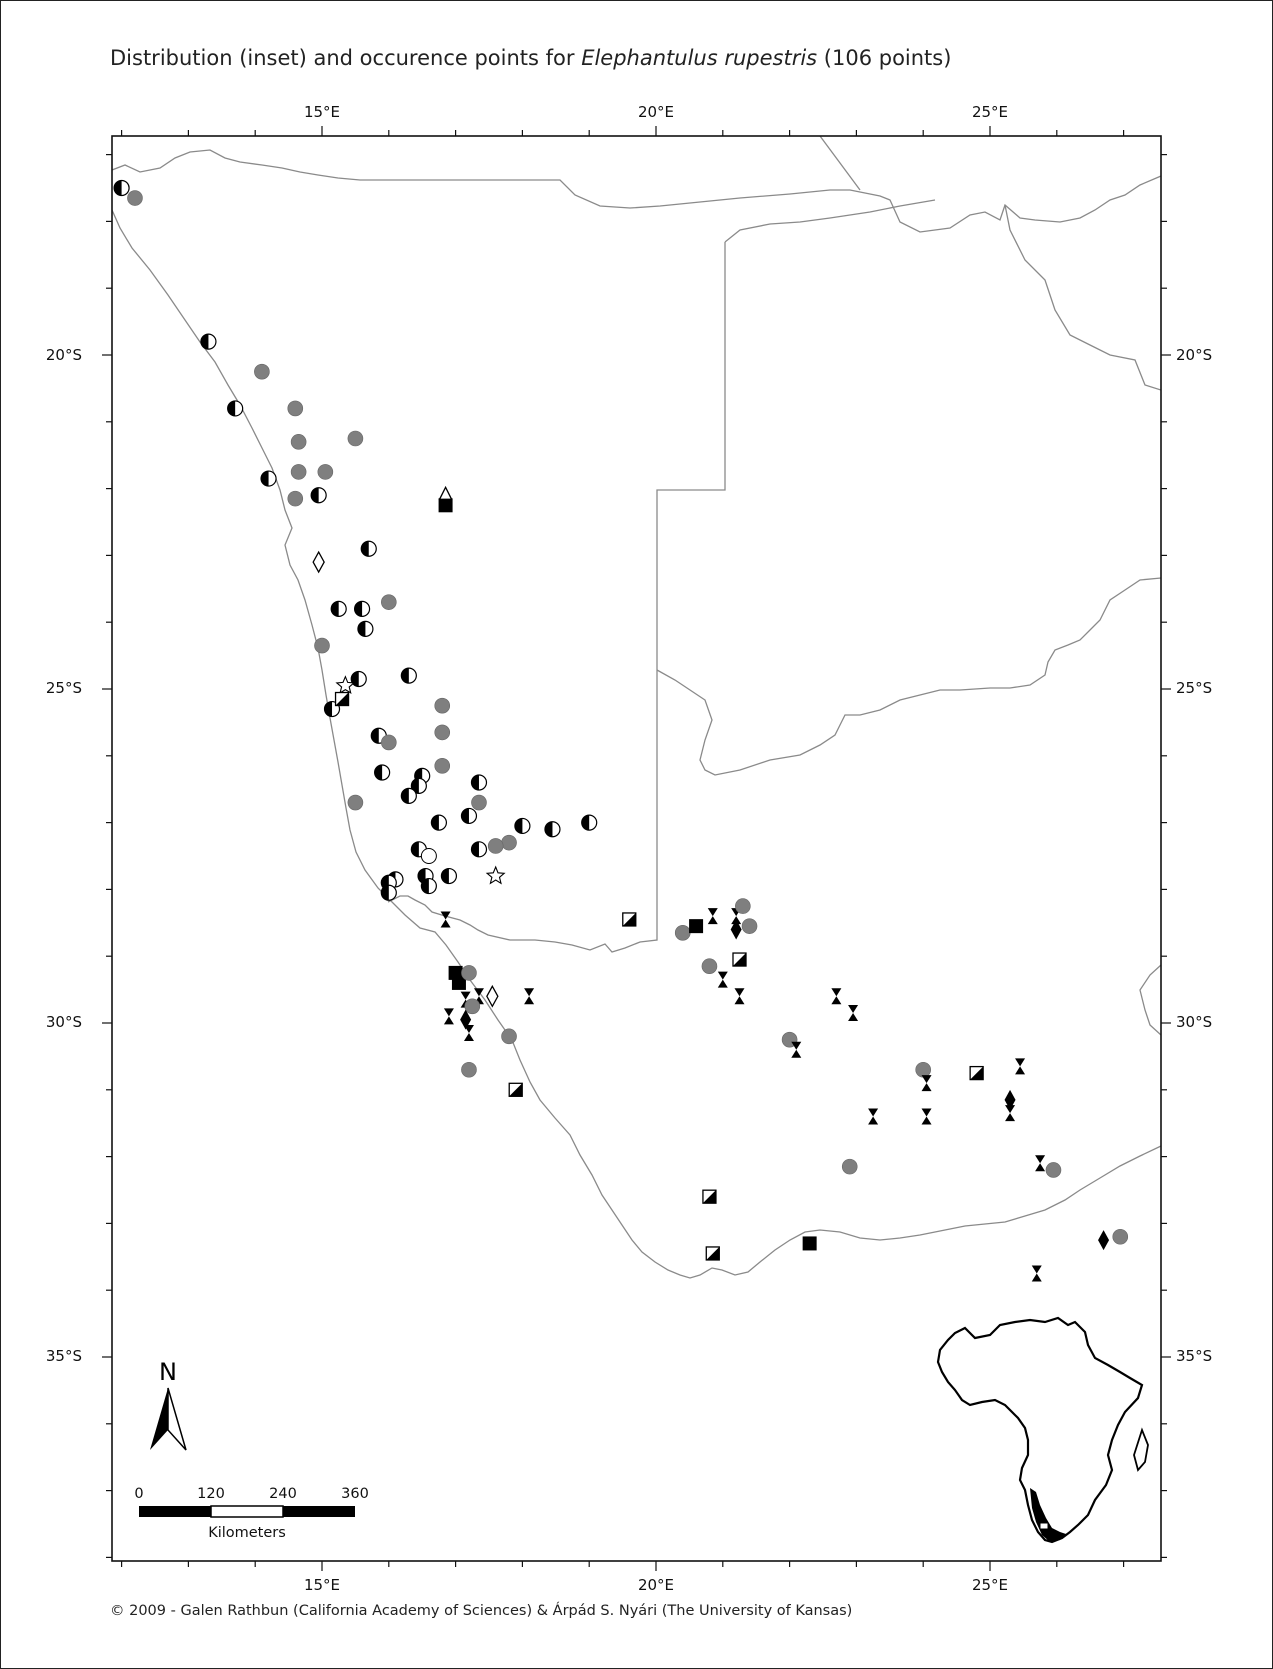  Describe the element at coordinates (990, 1585) in the screenshot. I see `lon-label-bottom-25e: 25°E` at that location.